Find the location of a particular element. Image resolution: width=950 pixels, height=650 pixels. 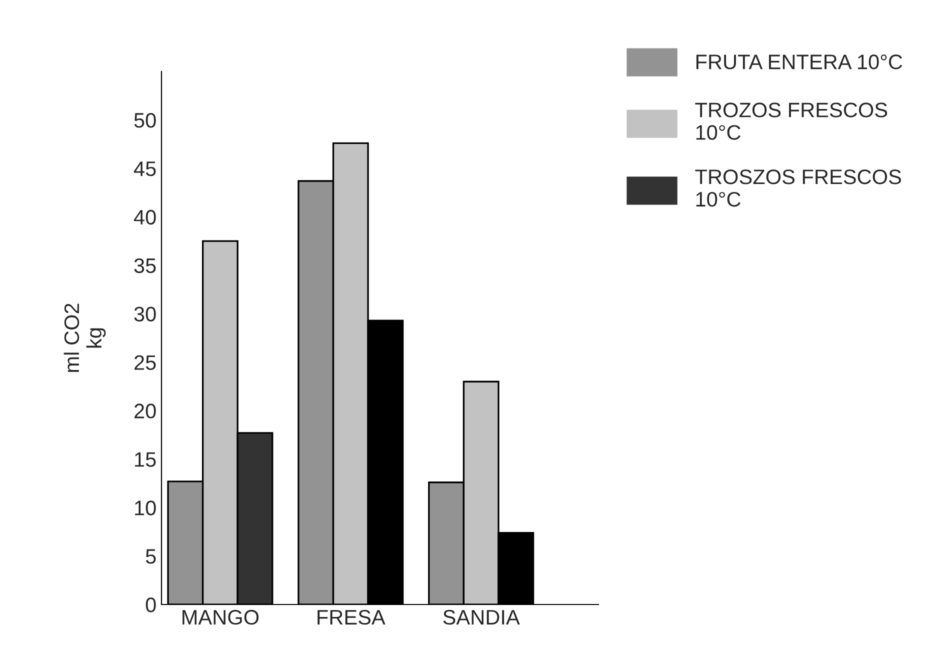

legend-label: TROZOS FRESCOS 10°C is located at coordinates (791, 121).